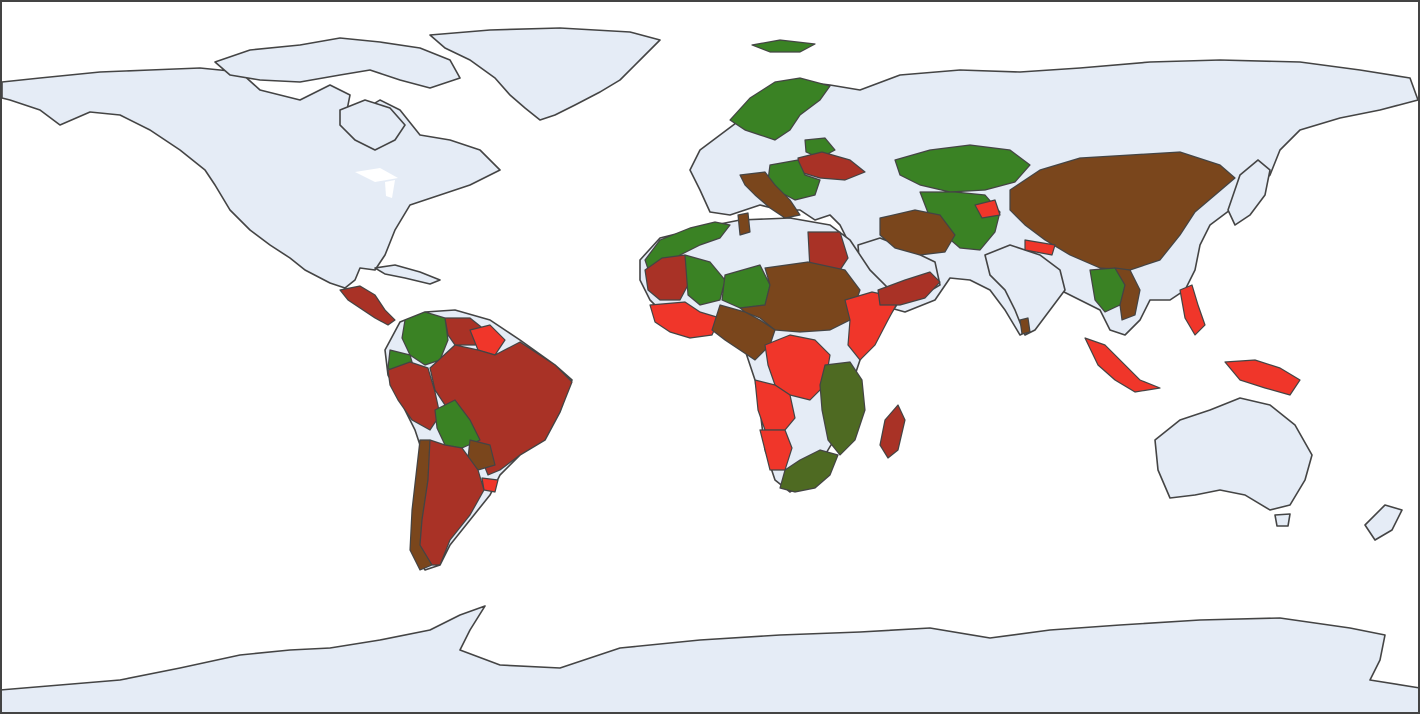 This screenshot has height=714, width=1420. What do you see at coordinates (367, 305) in the screenshot?
I see `region-central-america` at bounding box center [367, 305].